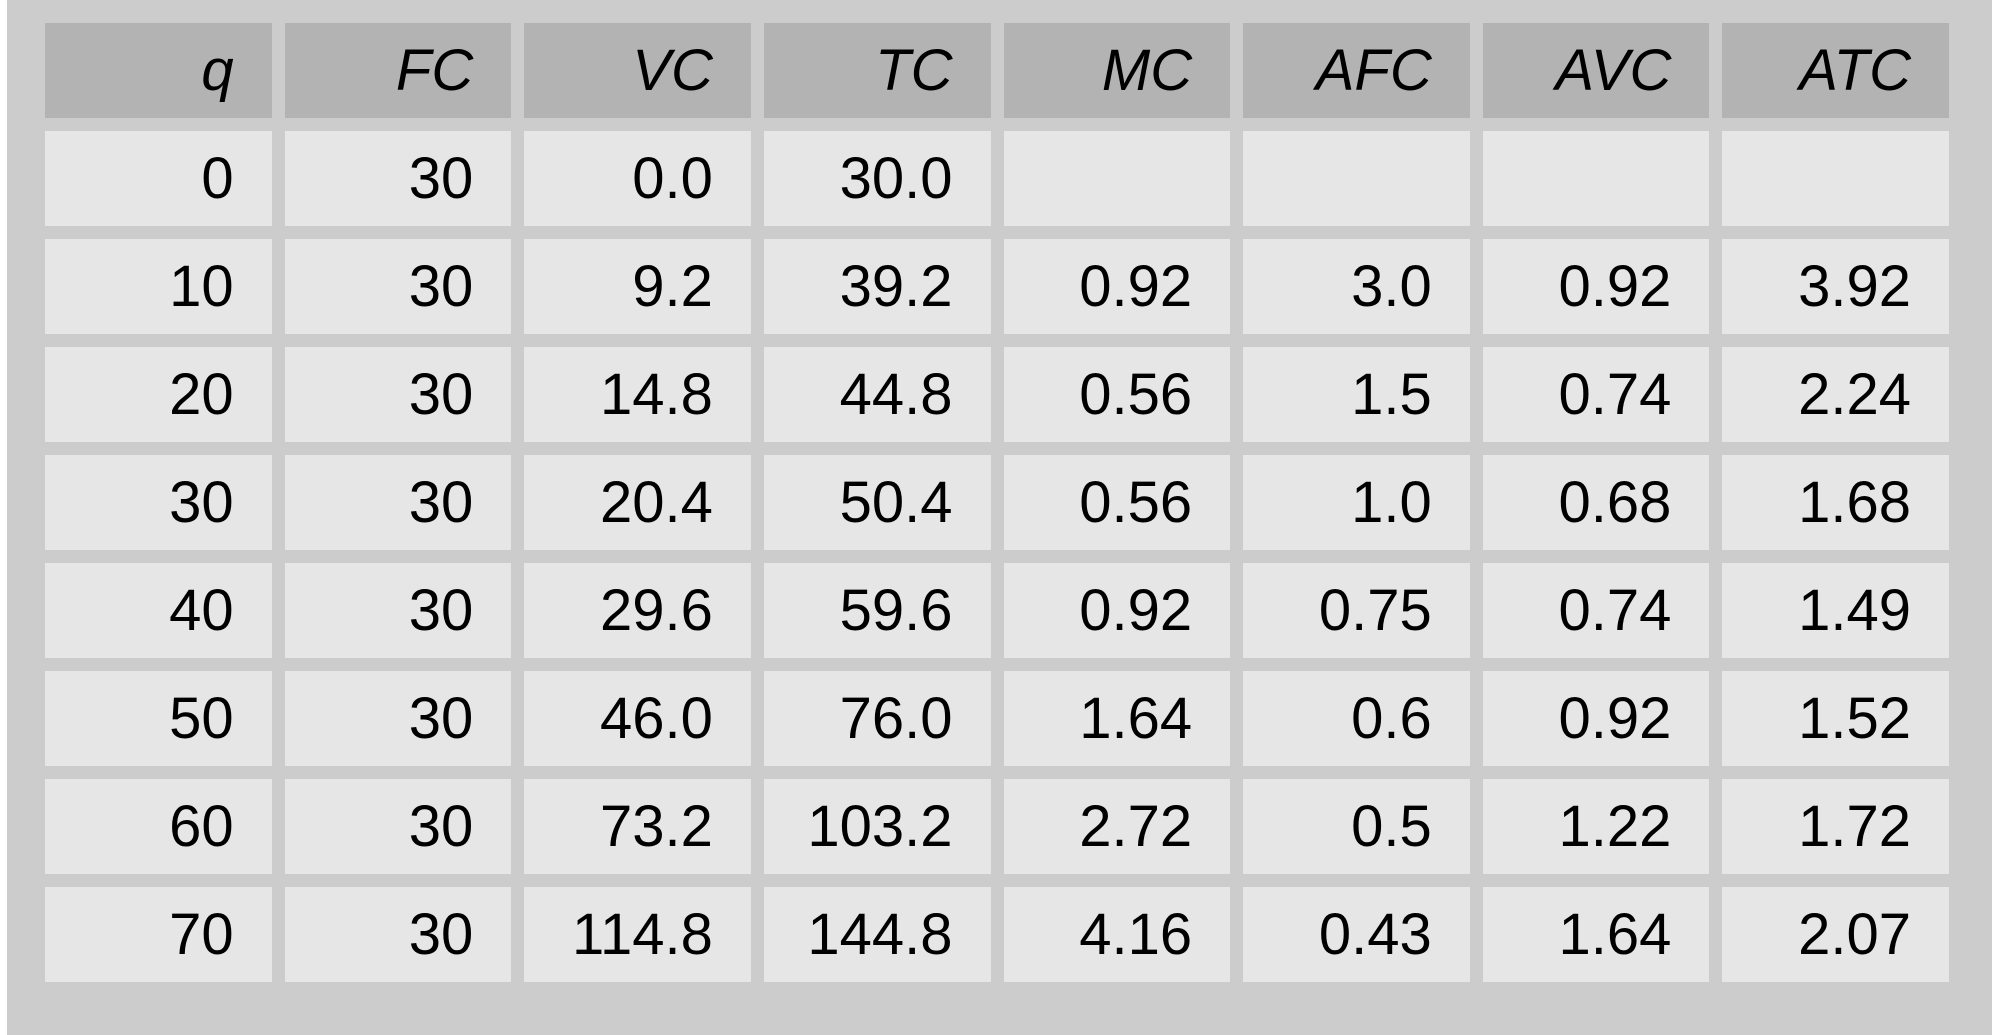 The image size is (1992, 1035). What do you see at coordinates (1835, 826) in the screenshot?
I see `data-cell: 1.72` at bounding box center [1835, 826].